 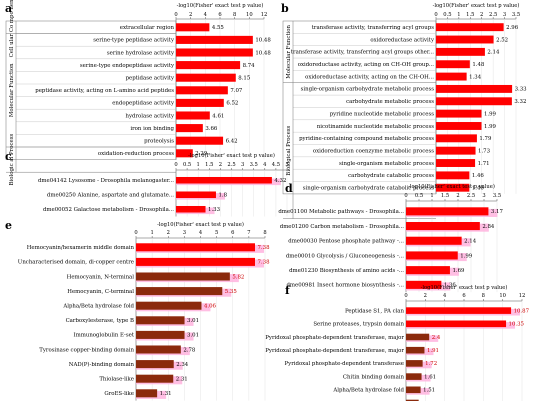 What do you see at coordinates (100, 321) in the screenshot?
I see `category-label: Carboxylesterase, type B` at bounding box center [100, 321].